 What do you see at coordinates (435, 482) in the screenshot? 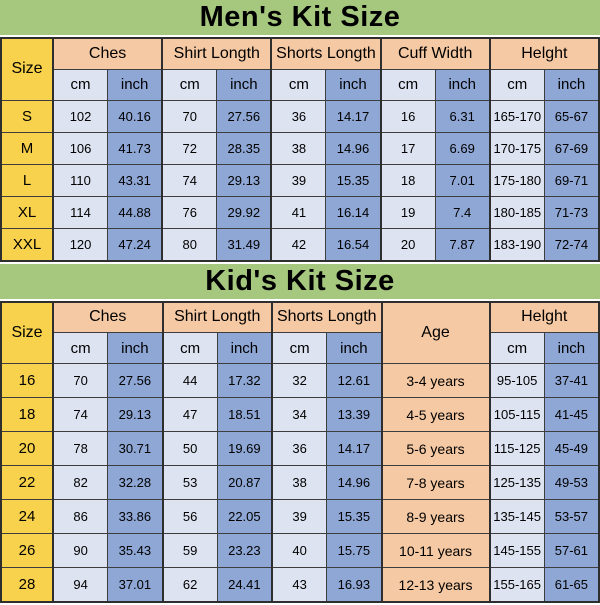
I see `value-cell: 7-8 years` at bounding box center [435, 482].